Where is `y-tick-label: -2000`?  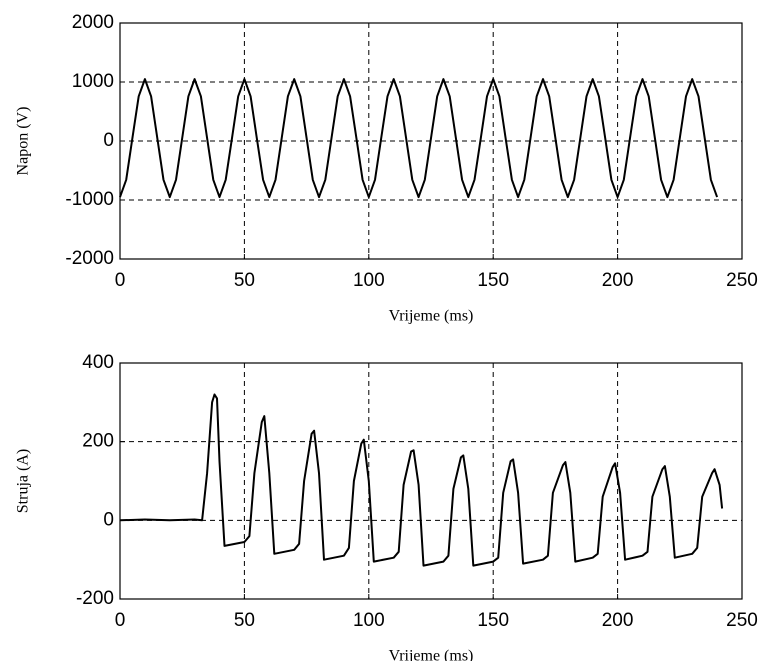
y-tick-label: -2000 is located at coordinates (89, 258).